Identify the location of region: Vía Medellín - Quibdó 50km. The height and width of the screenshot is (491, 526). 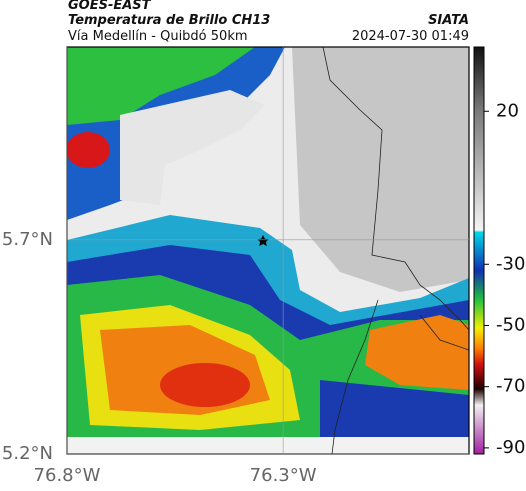
(158, 36).